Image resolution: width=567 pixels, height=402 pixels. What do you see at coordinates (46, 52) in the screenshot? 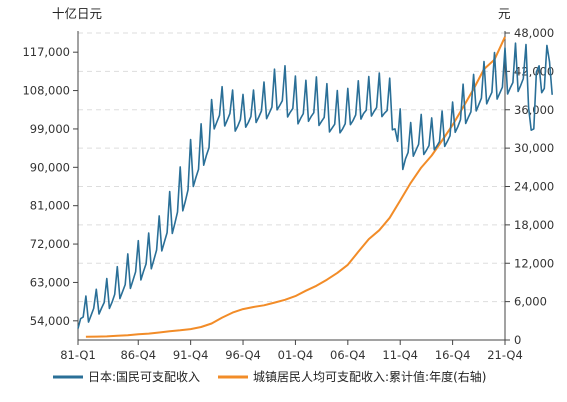
I see `left-tick-label: 117,000` at bounding box center [46, 52].